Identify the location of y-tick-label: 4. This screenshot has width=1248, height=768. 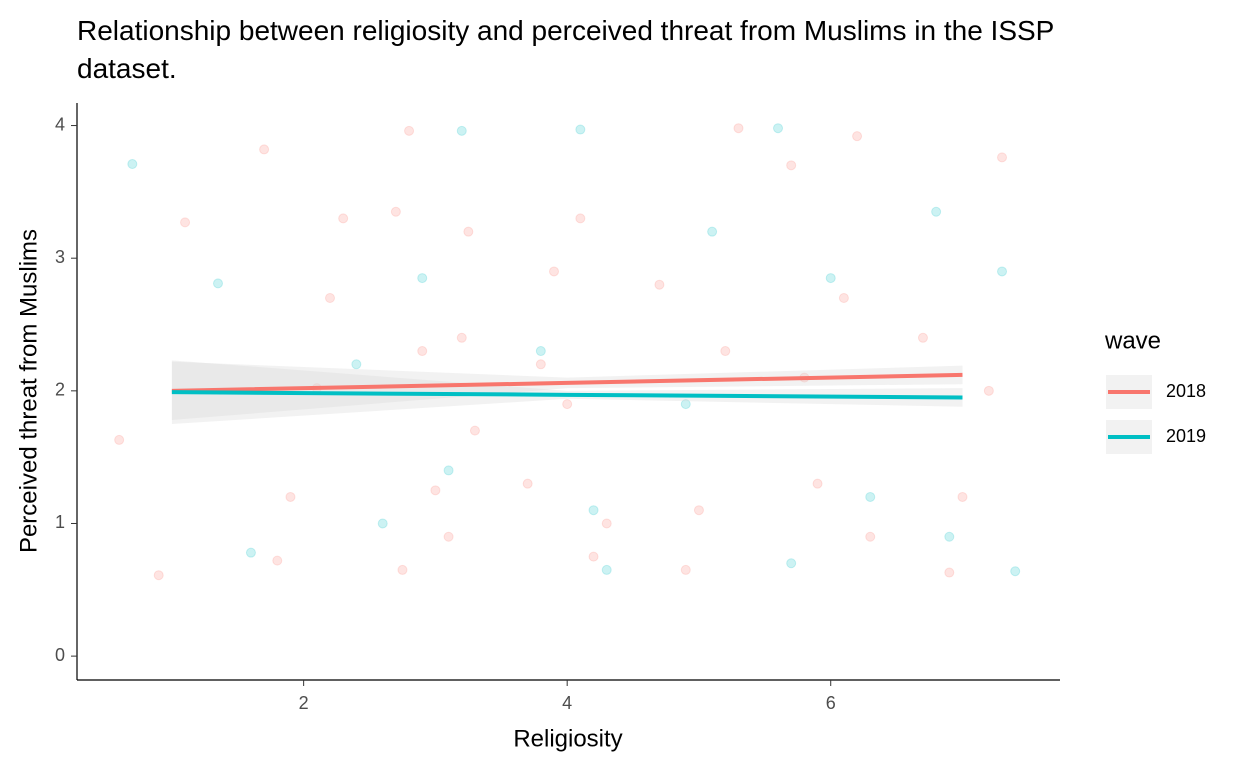
(60, 124).